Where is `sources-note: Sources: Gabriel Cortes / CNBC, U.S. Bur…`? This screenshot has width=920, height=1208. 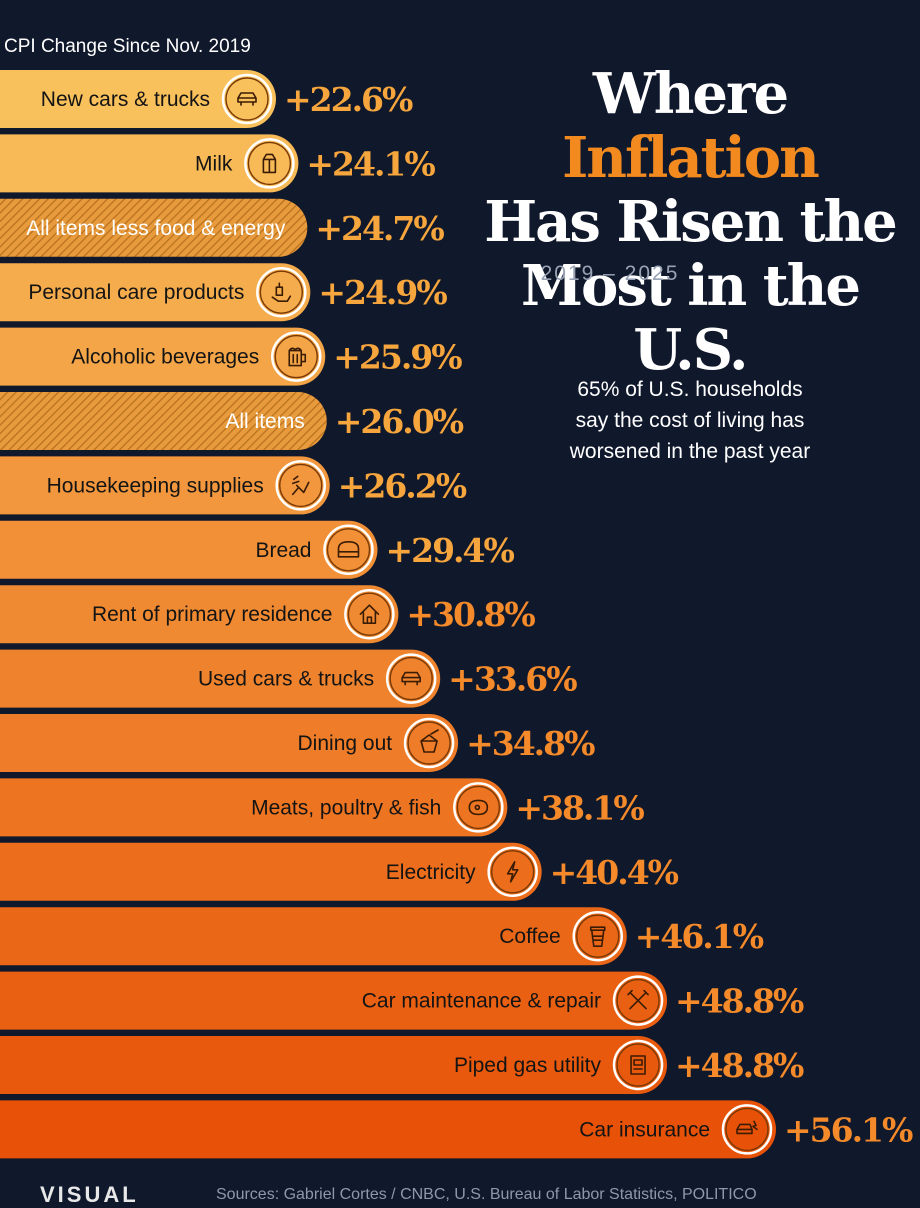
sources-note: Sources: Gabriel Cortes / CNBC, U.S. Bur… is located at coordinates (486, 1194).